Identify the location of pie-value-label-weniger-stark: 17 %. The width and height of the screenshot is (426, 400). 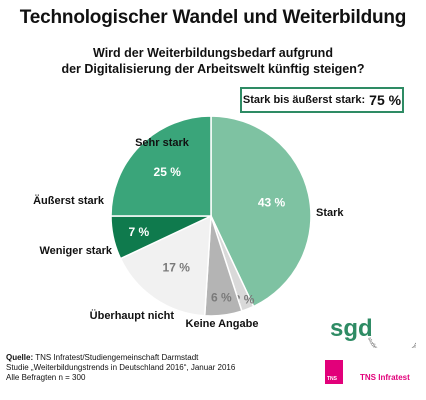
(177, 267).